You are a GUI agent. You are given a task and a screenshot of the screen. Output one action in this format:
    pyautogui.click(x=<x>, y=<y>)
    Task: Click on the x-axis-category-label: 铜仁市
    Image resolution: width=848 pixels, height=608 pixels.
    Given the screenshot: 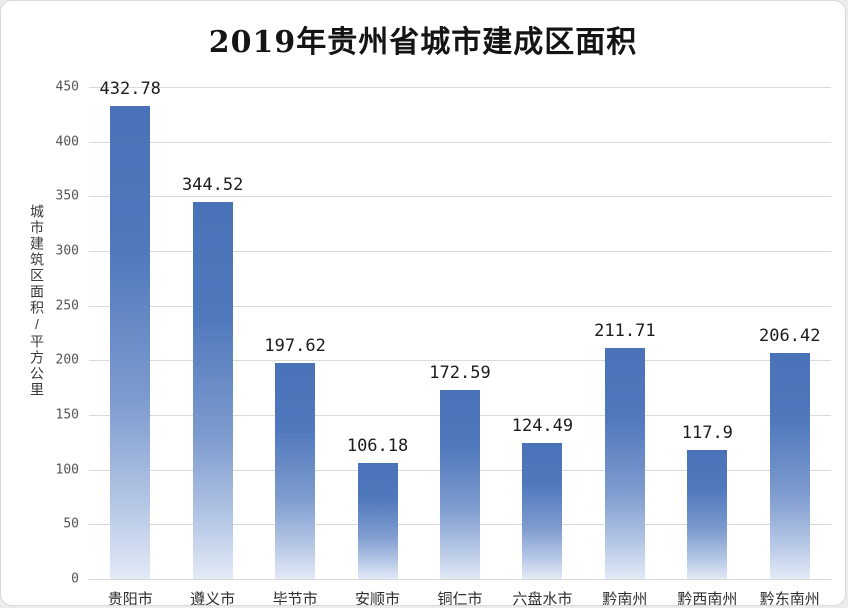 What is the action you would take?
    pyautogui.click(x=460, y=598)
    